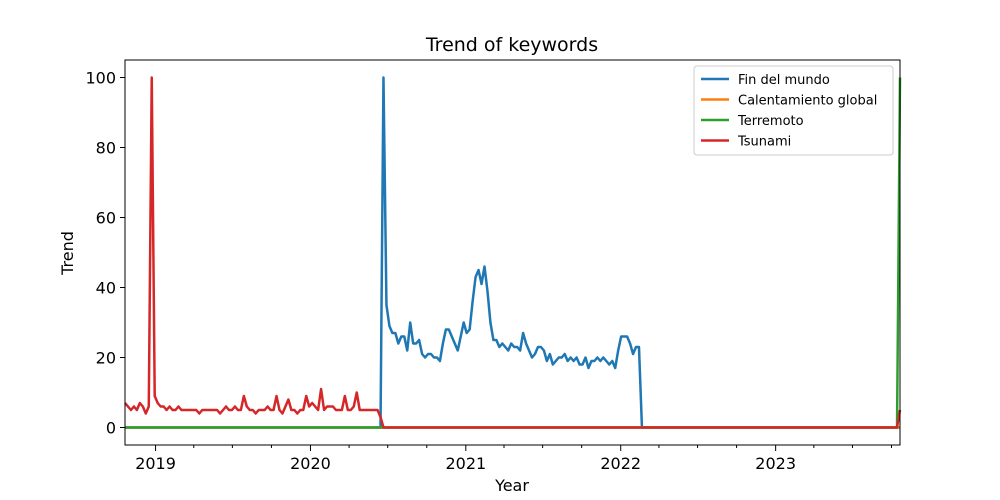 The height and width of the screenshot is (500, 1000). Describe the element at coordinates (620, 463) in the screenshot. I see `x-tick-label-3: 2022` at that location.